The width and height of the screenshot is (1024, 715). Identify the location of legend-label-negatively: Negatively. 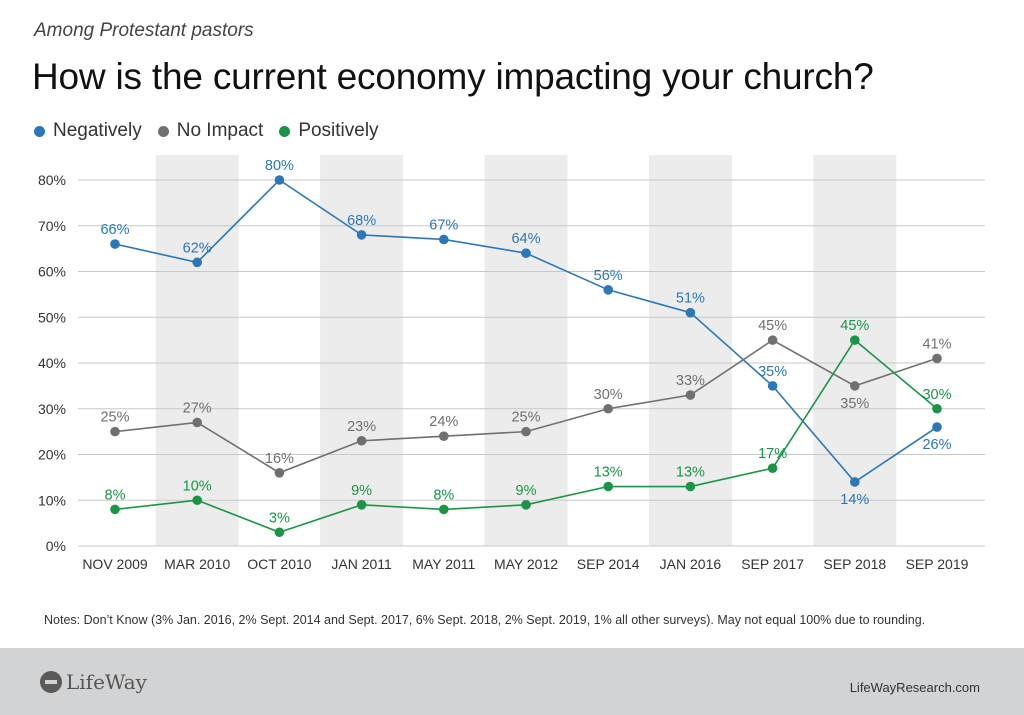
(97, 130).